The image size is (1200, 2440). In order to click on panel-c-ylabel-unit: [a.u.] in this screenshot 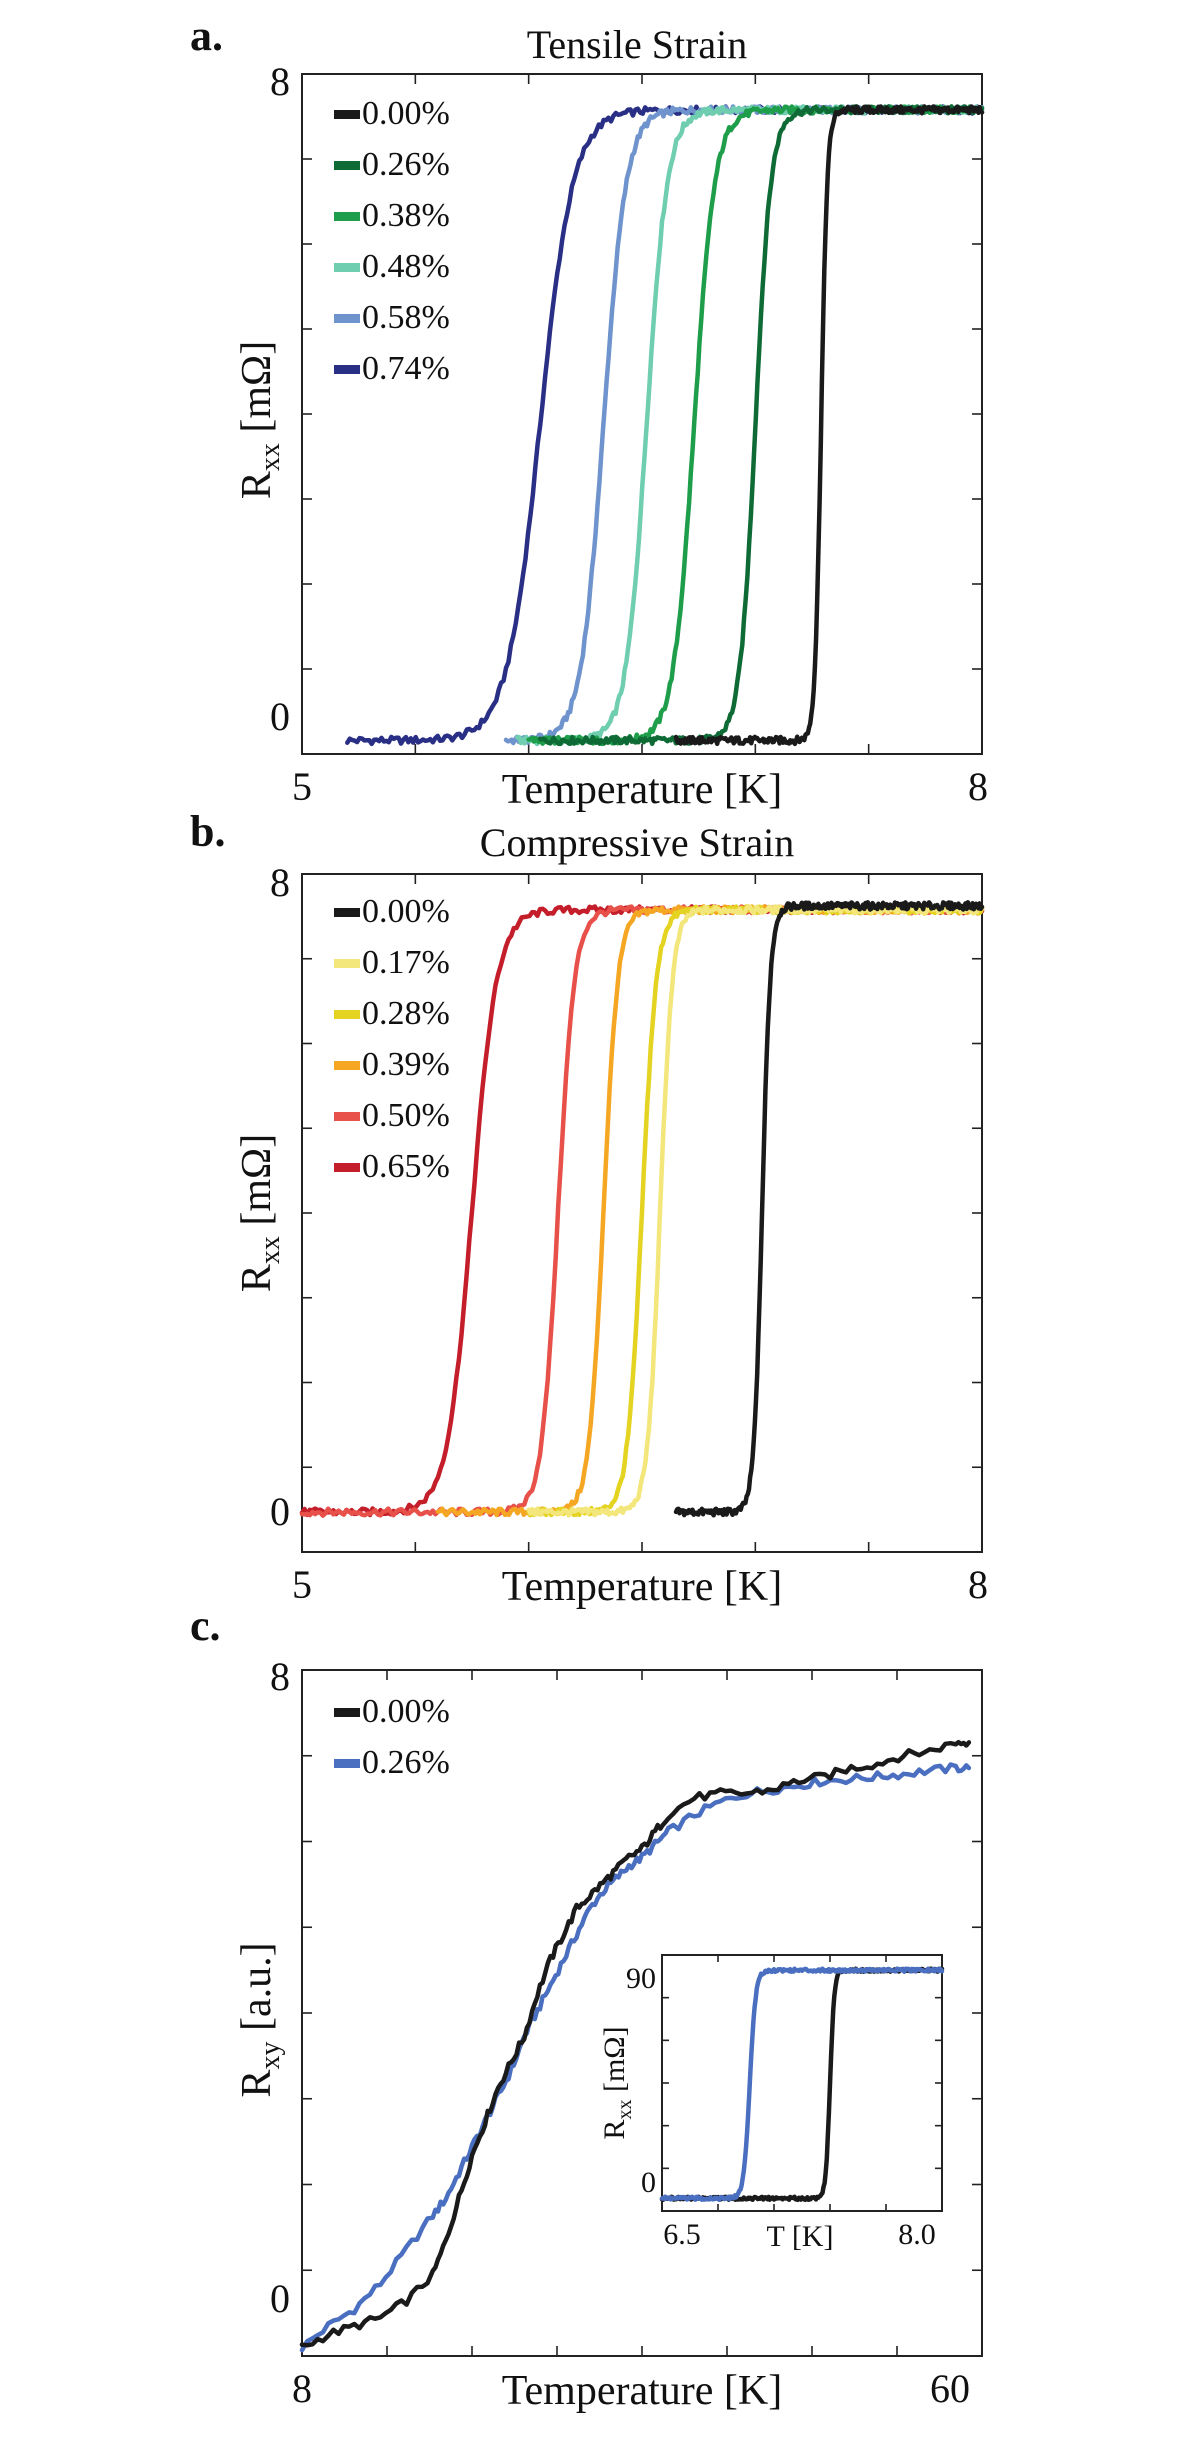, I will do `click(257, 1991)`.